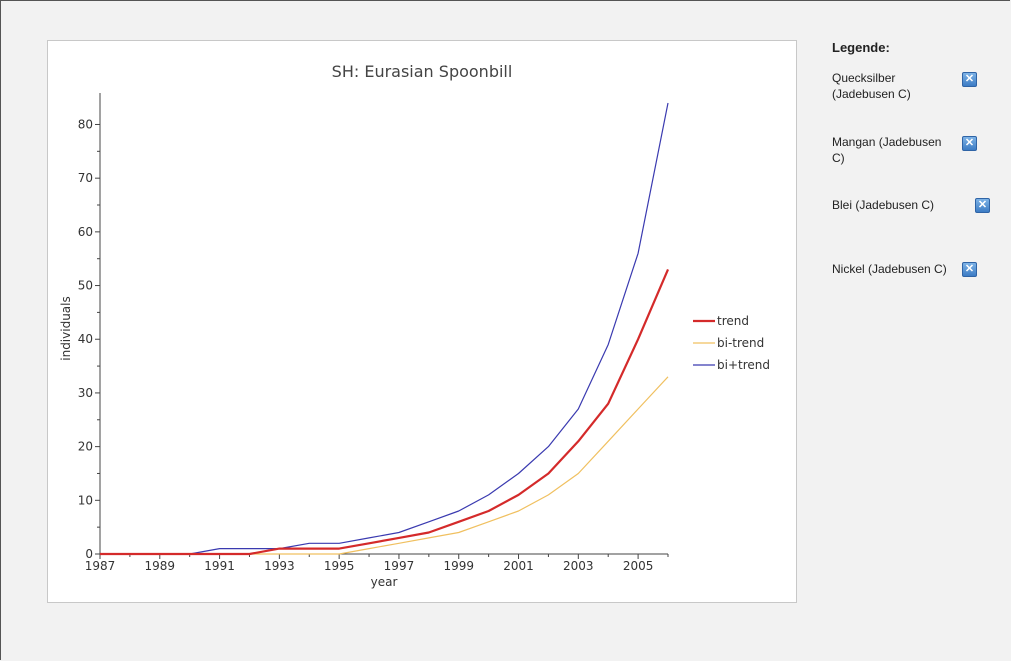  What do you see at coordinates (384, 582) in the screenshot?
I see `x-axis-label: year` at bounding box center [384, 582].